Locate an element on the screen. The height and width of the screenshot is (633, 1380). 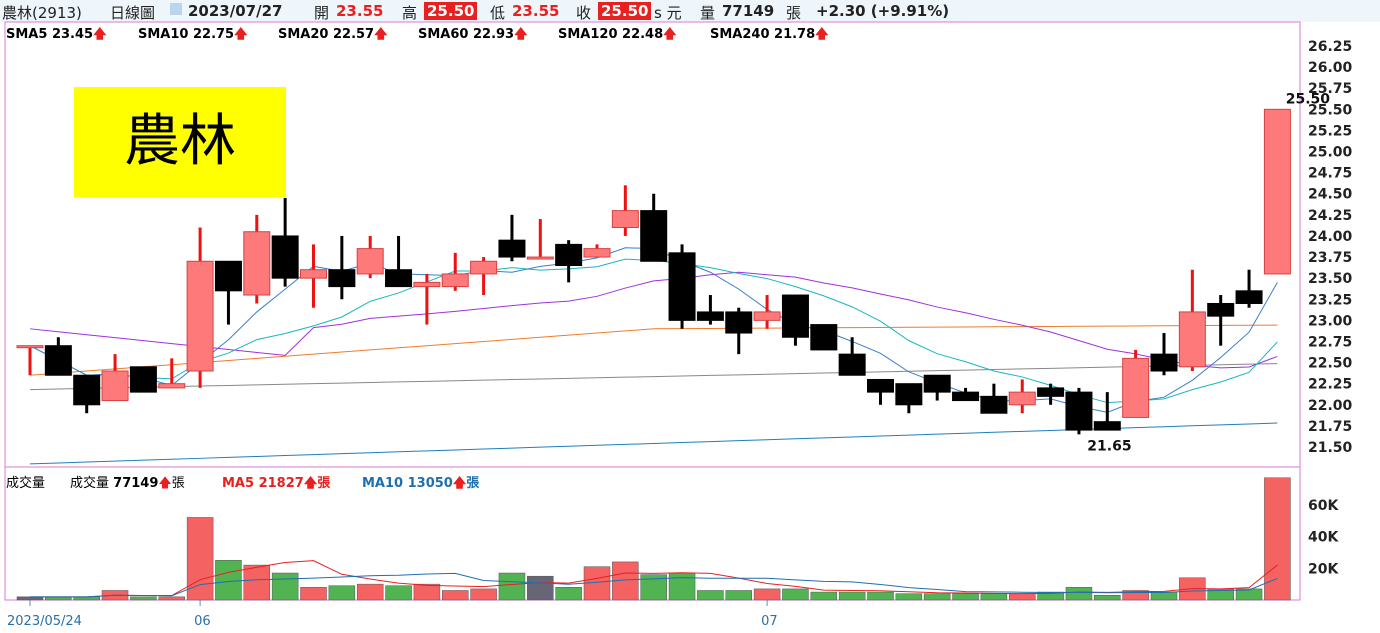
sma10-label: SMA10 22.75🡅 is located at coordinates (192, 36).